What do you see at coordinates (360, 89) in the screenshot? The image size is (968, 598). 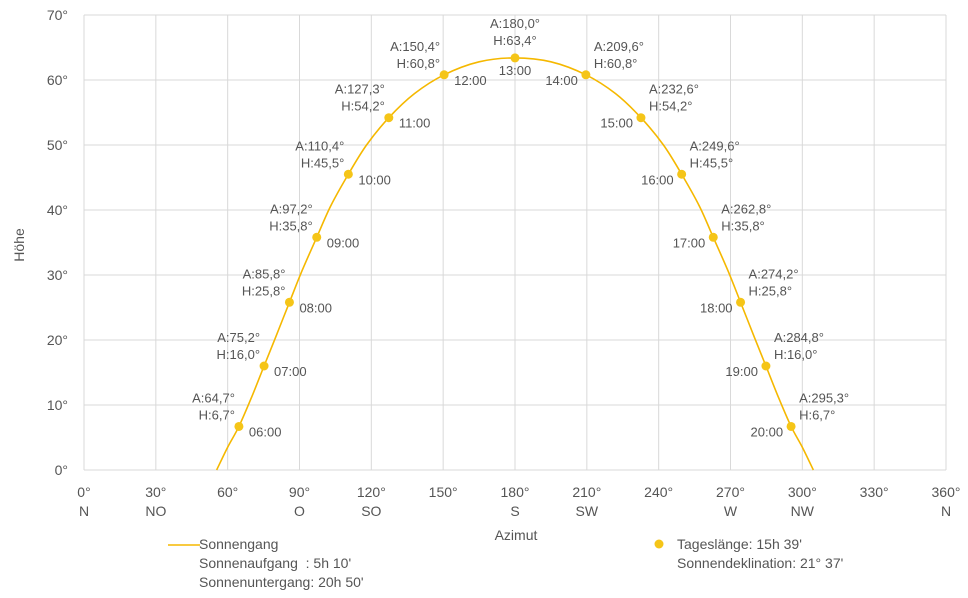 I see `point-azimuth-label: A:127,3°` at bounding box center [360, 89].